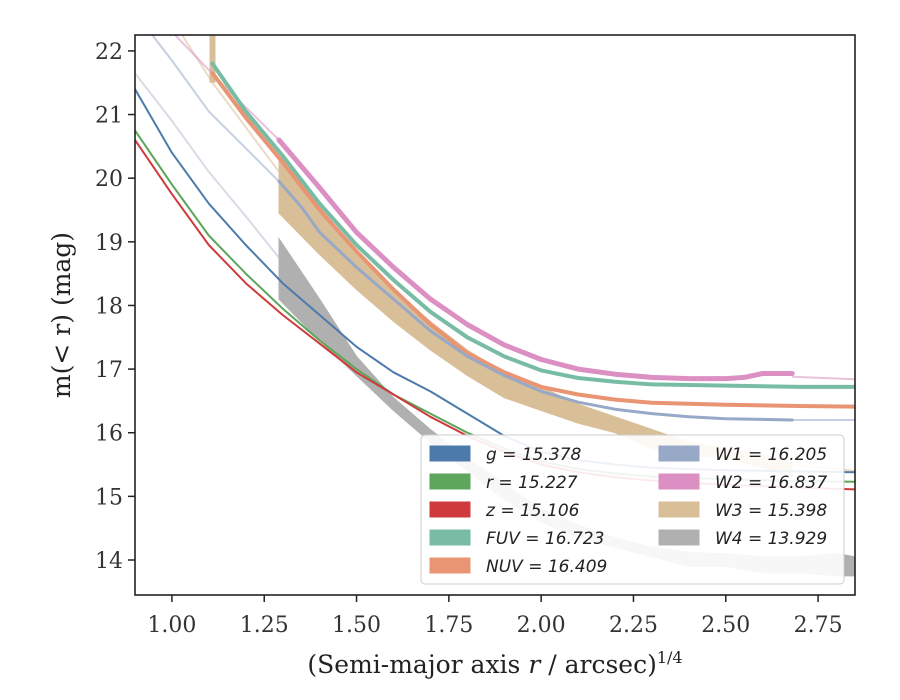 The height and width of the screenshot is (700, 900). I want to click on legend-label: FUV = 16.723, so click(545, 539).